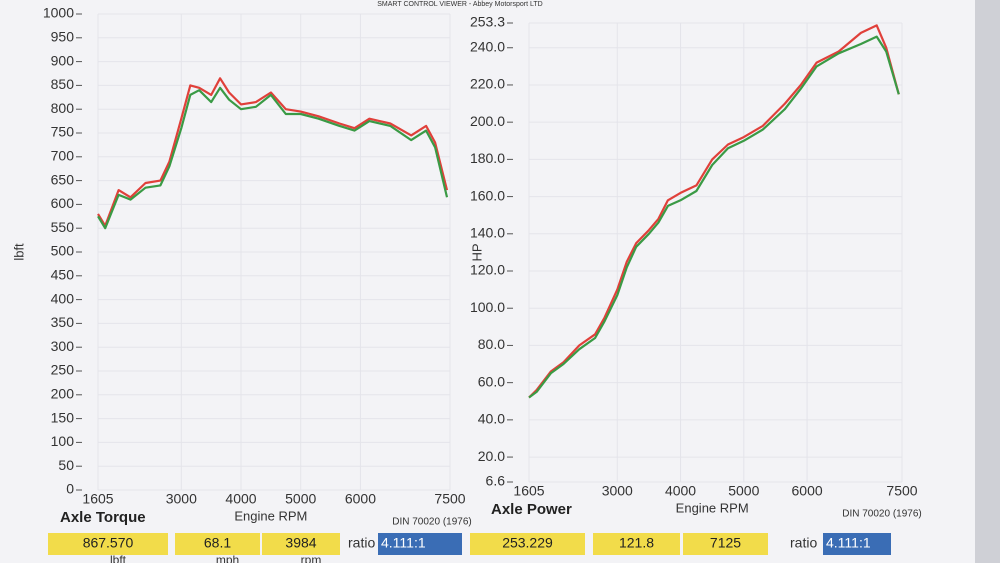  Describe the element at coordinates (487, 158) in the screenshot. I see `y-tick-label: 180.0` at that location.